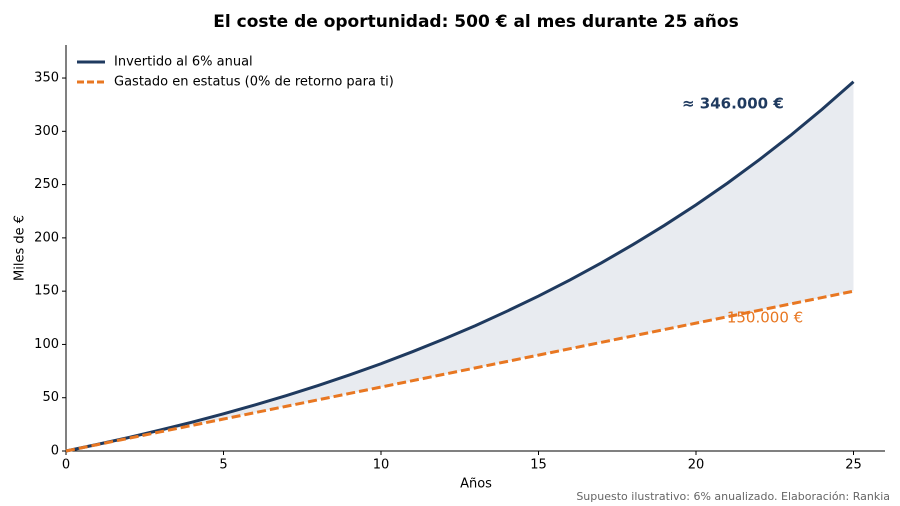  I want to click on y-tick-label: 150, so click(46, 291).